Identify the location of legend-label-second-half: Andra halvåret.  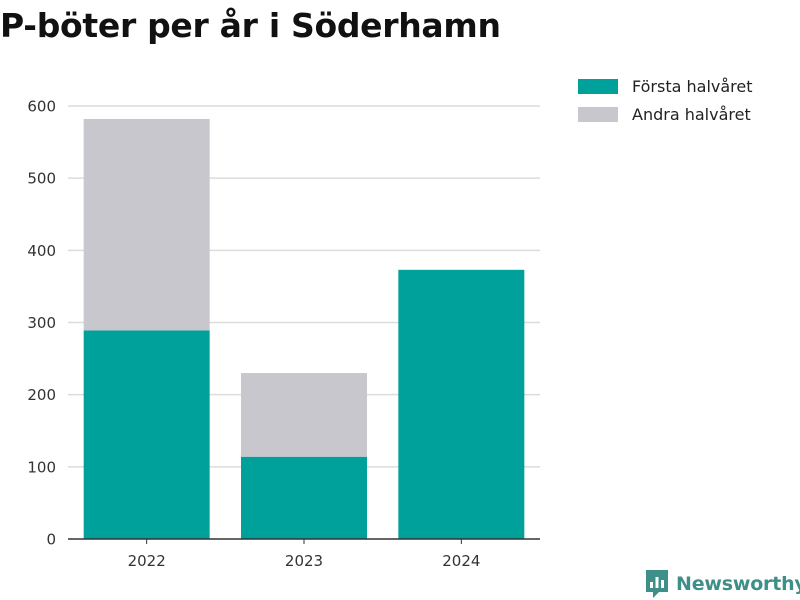
(691, 114).